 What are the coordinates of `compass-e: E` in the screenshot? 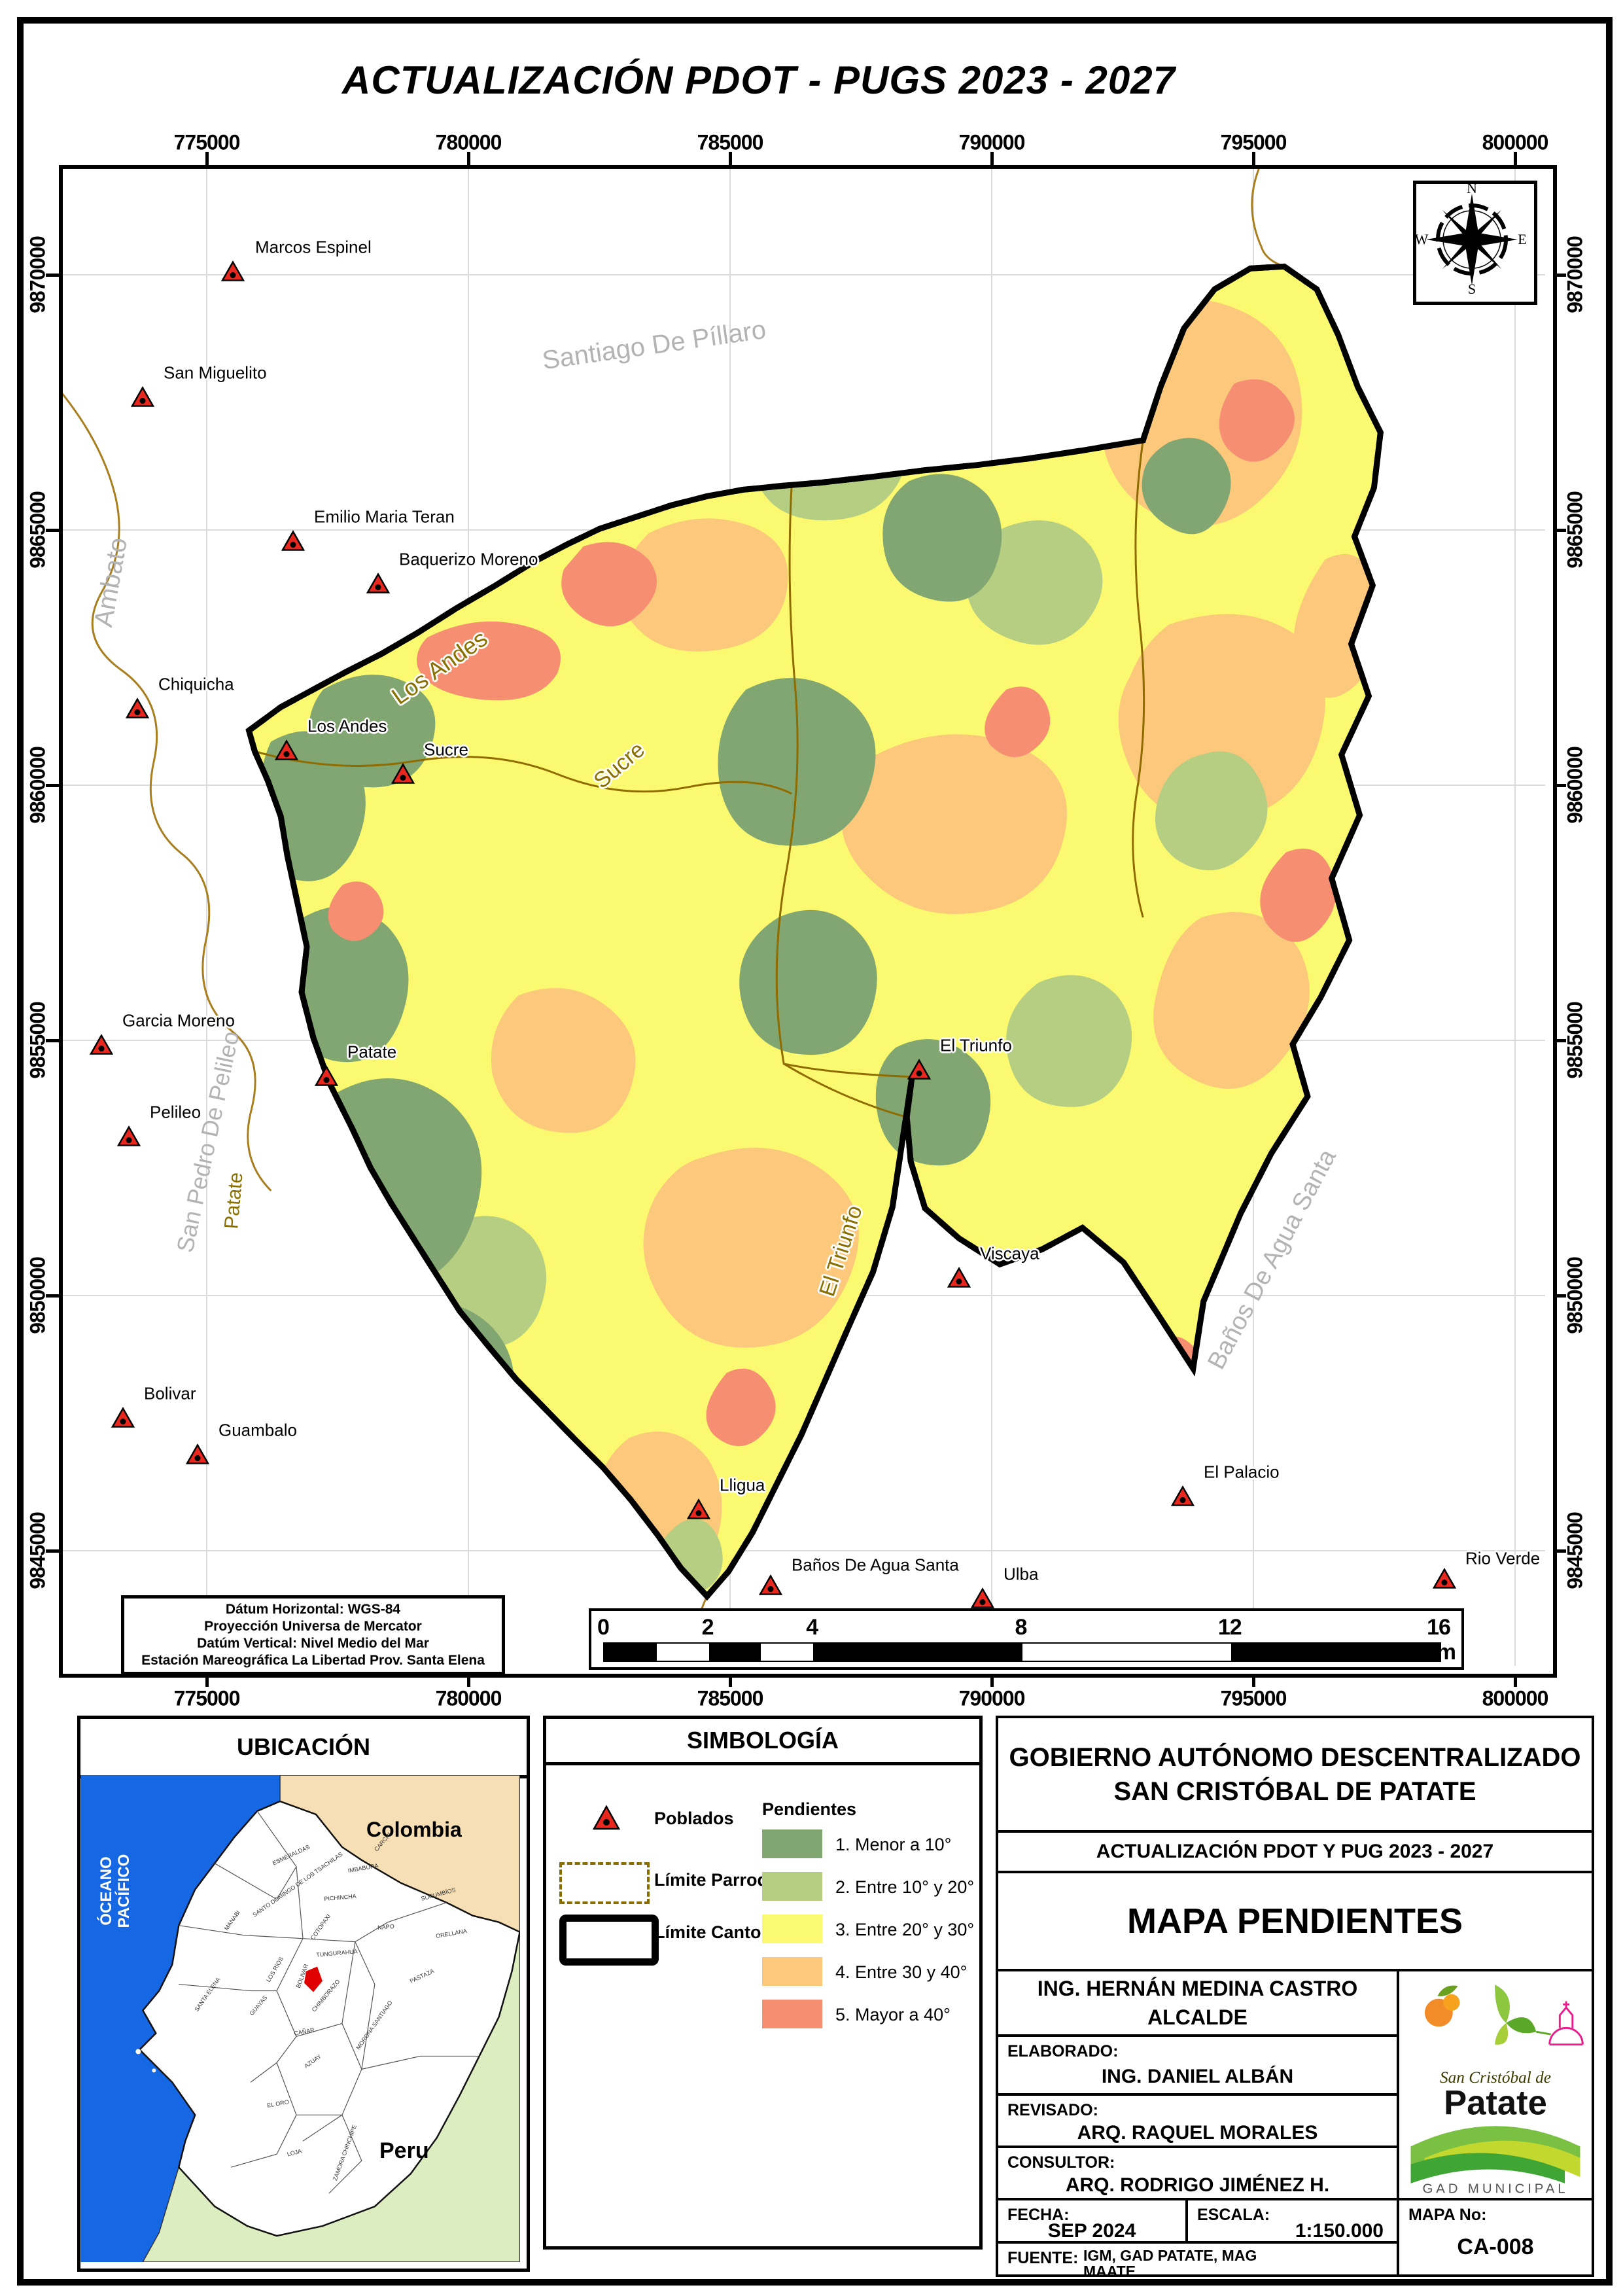 It's located at (1522, 239).